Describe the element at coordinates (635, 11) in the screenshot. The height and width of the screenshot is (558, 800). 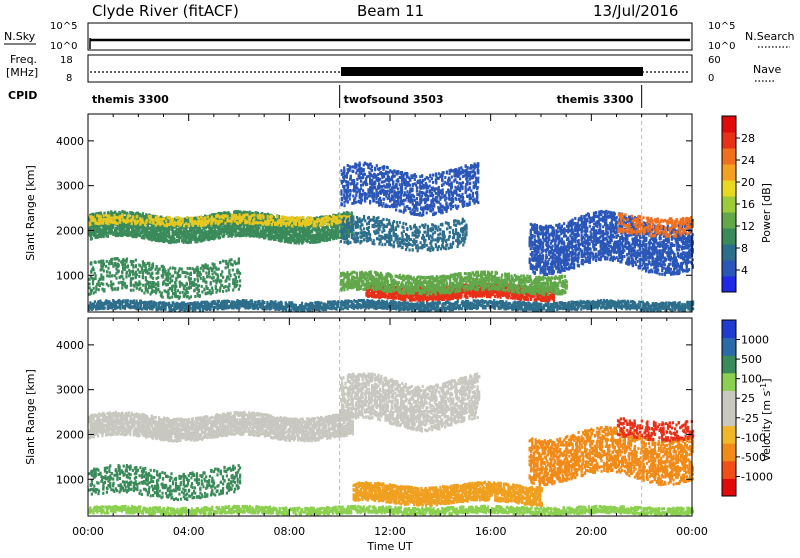
I see `date-label: 13/Jul/2016` at that location.